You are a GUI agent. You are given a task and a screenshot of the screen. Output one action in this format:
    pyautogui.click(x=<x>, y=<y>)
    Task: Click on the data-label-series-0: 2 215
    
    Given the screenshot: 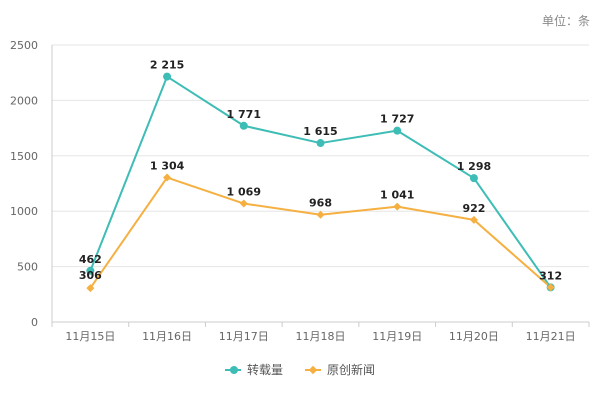 What is the action you would take?
    pyautogui.click(x=167, y=65)
    